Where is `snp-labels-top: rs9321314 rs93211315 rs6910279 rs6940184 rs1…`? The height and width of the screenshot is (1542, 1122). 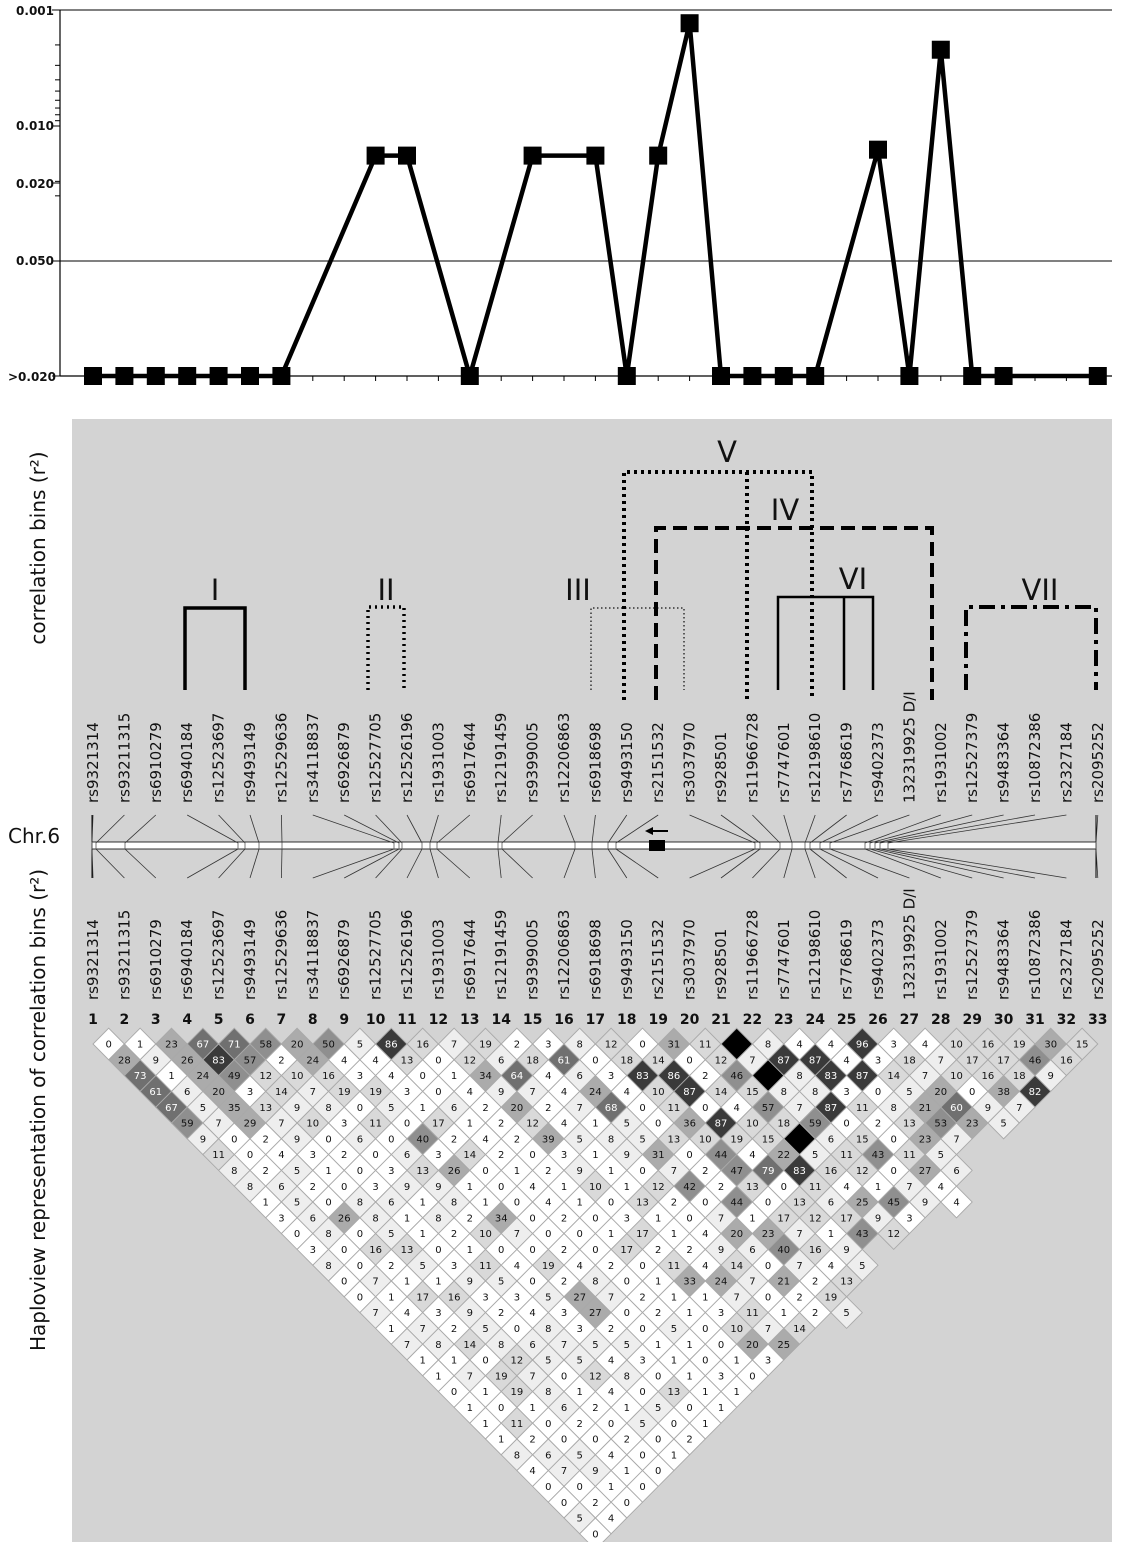
snp-labels-top: rs9321314 rs93211315 rs6910279 rs6940184 rs1… is located at coordinates (595, 747).